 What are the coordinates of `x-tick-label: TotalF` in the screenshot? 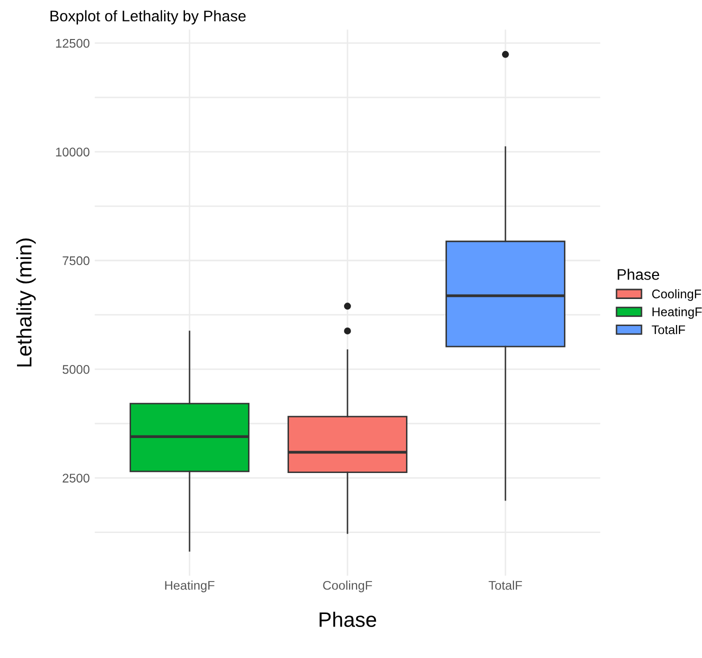 It's located at (505, 585).